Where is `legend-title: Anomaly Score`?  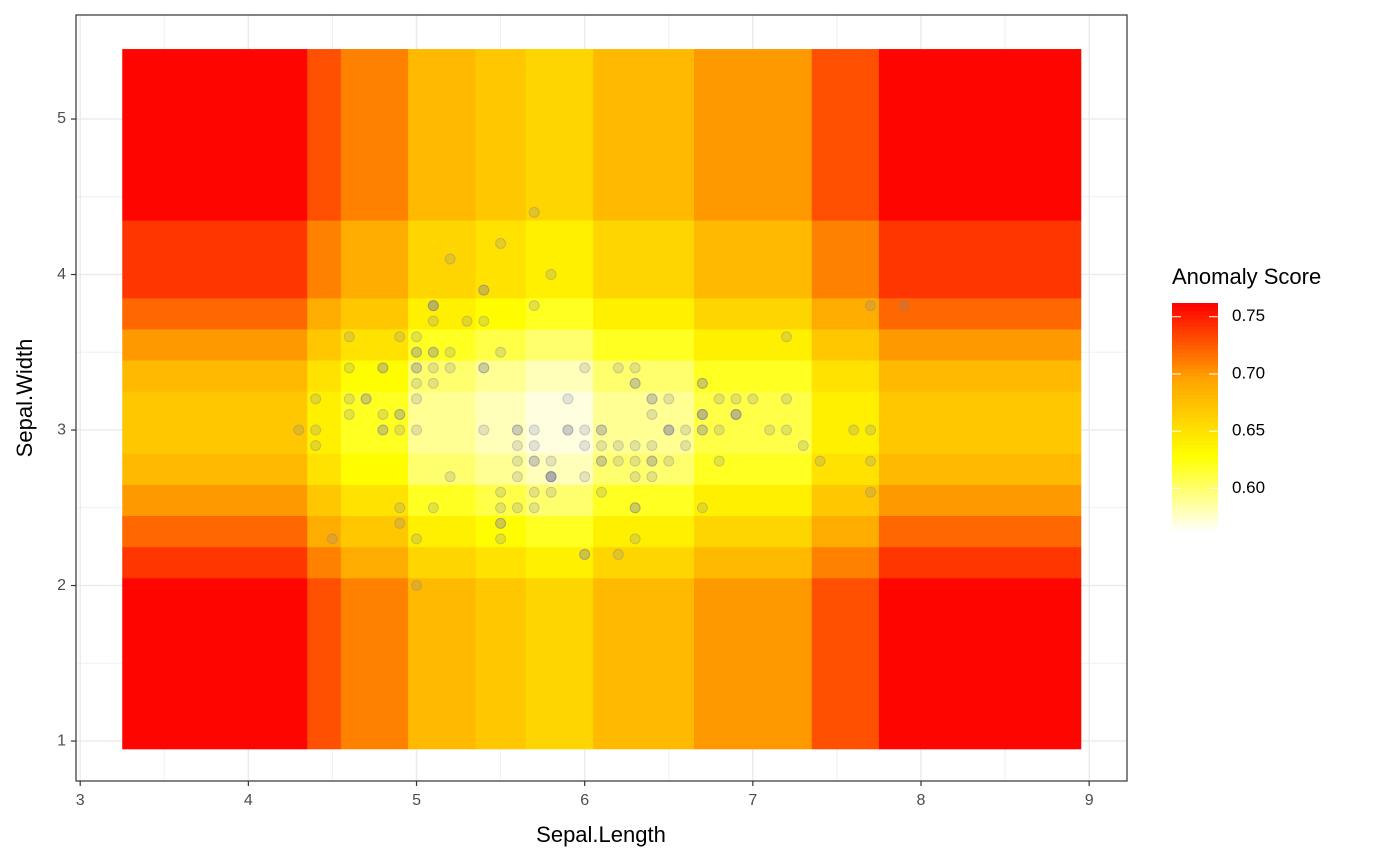
legend-title: Anomaly Score is located at coordinates (1246, 276).